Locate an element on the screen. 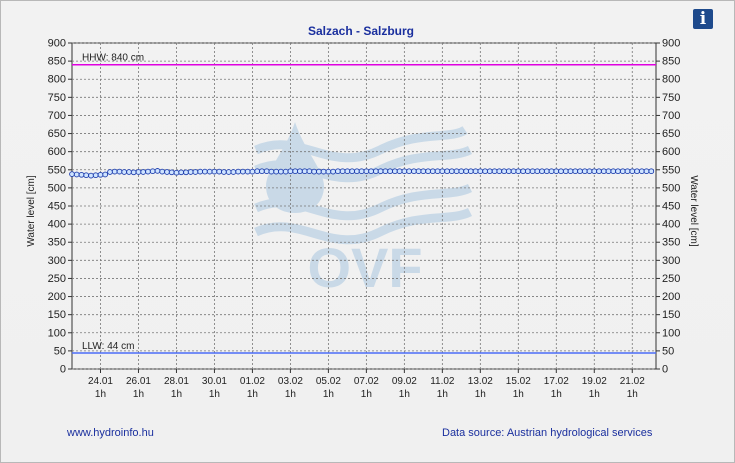  x-tick-label-date: 15.02 is located at coordinates (518, 381).